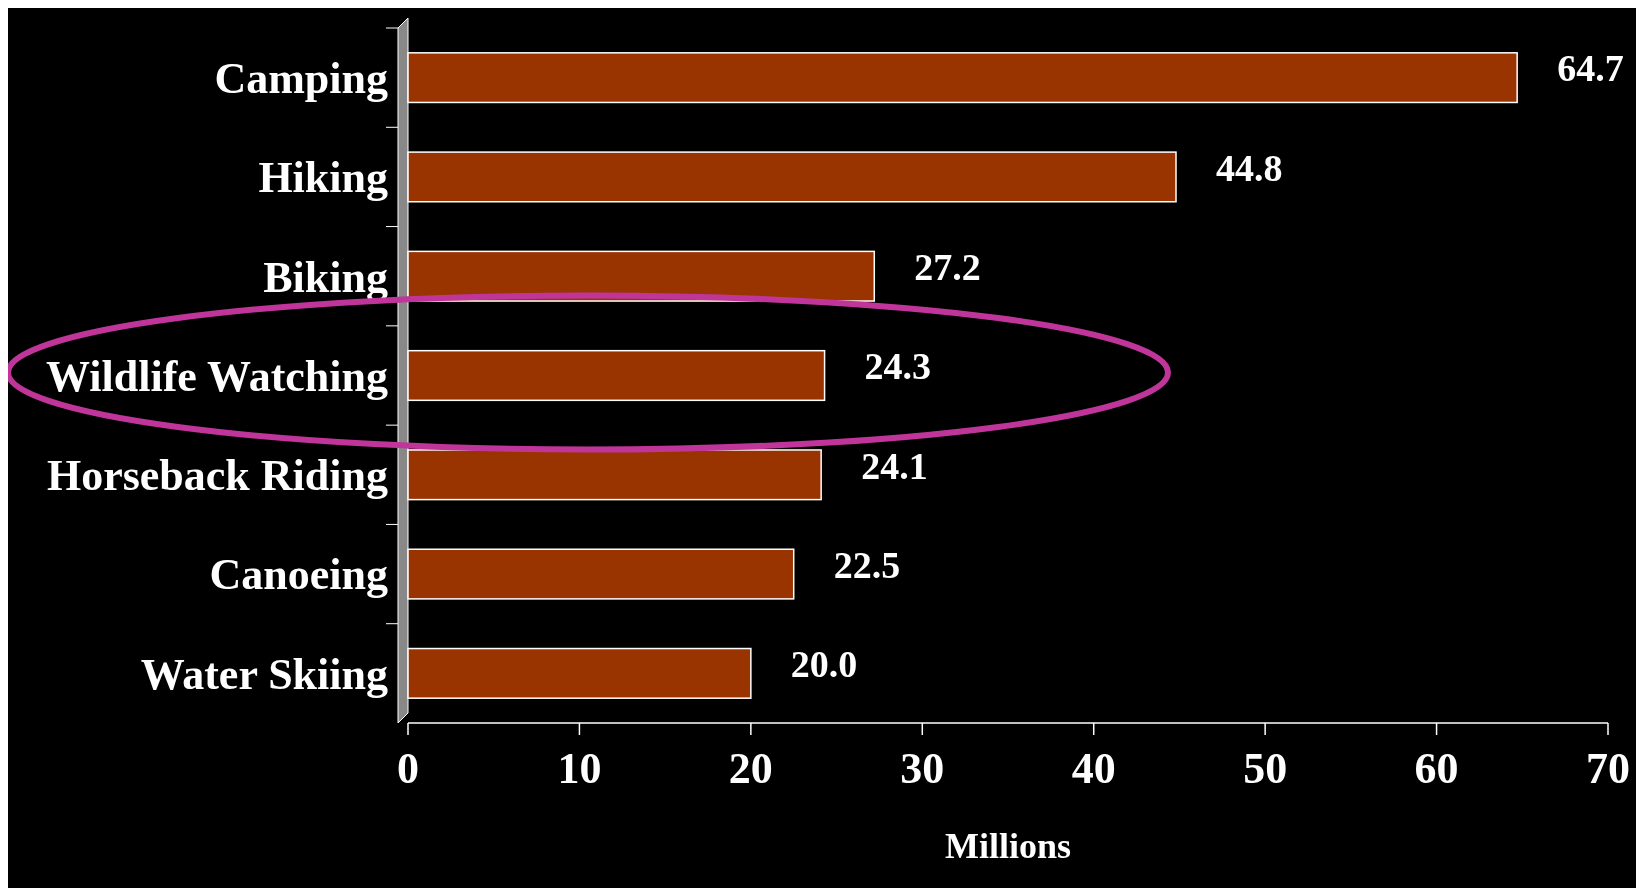 The width and height of the screenshot is (1644, 895). I want to click on x-tick-label: 20, so click(750, 768).